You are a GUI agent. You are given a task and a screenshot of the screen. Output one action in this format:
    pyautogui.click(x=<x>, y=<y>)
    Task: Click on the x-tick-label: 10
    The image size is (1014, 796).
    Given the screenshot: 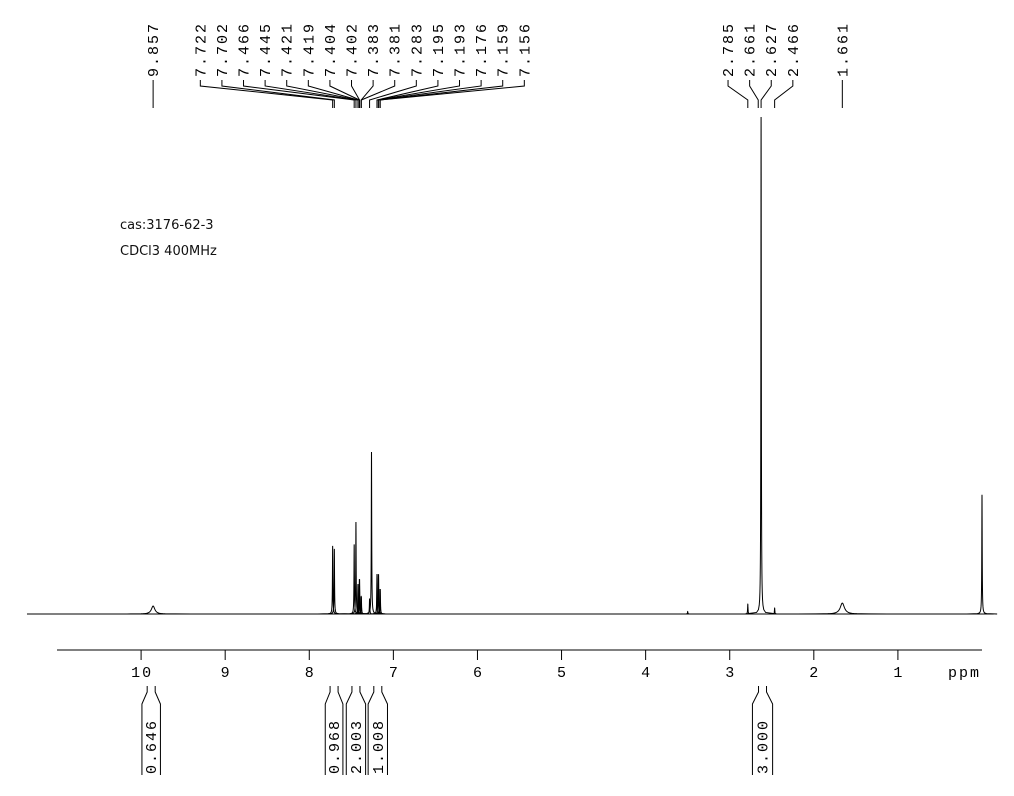 What is the action you would take?
    pyautogui.click(x=142, y=673)
    